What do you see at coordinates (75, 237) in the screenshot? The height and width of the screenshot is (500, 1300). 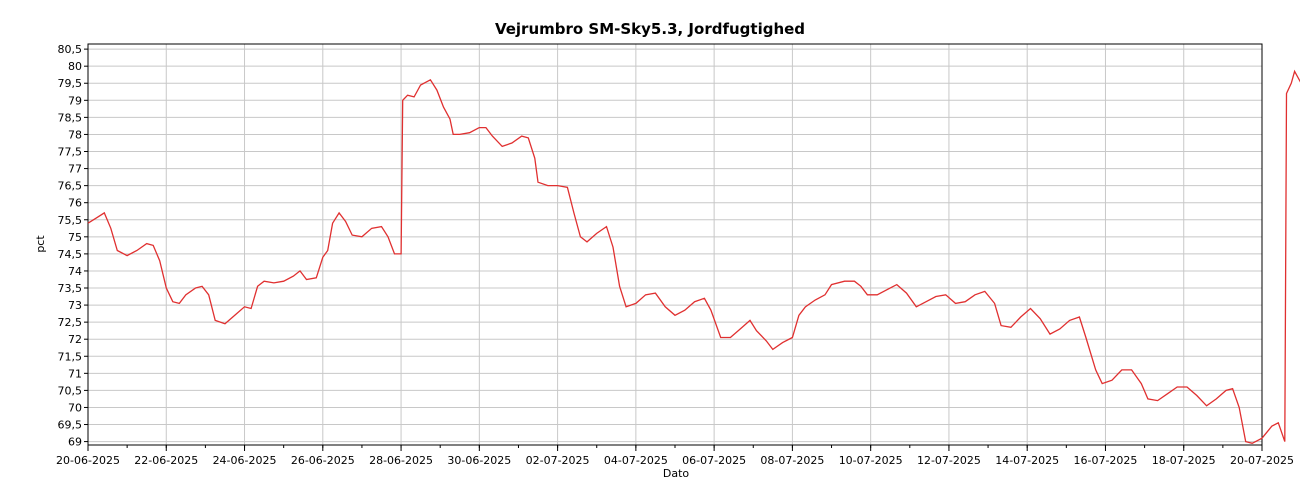 I see `y-tick-label: 75` at bounding box center [75, 237].